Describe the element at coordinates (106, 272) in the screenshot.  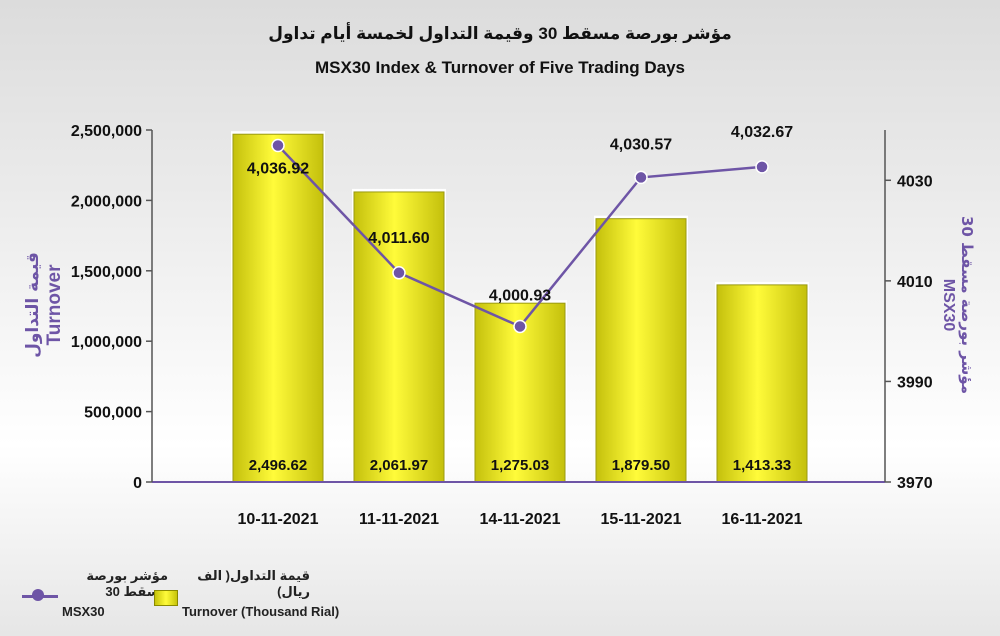
I see `left-axis-tick-label: 1,500,000` at that location.